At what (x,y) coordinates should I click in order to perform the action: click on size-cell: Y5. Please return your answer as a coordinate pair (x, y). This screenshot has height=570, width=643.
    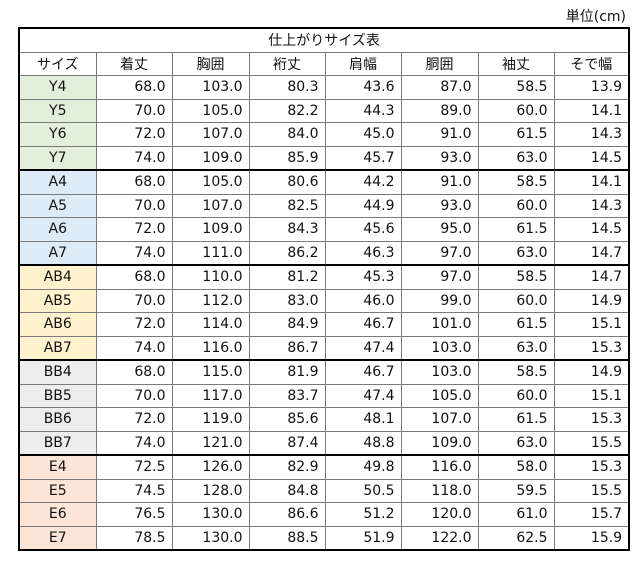
    Looking at the image, I should click on (57, 110).